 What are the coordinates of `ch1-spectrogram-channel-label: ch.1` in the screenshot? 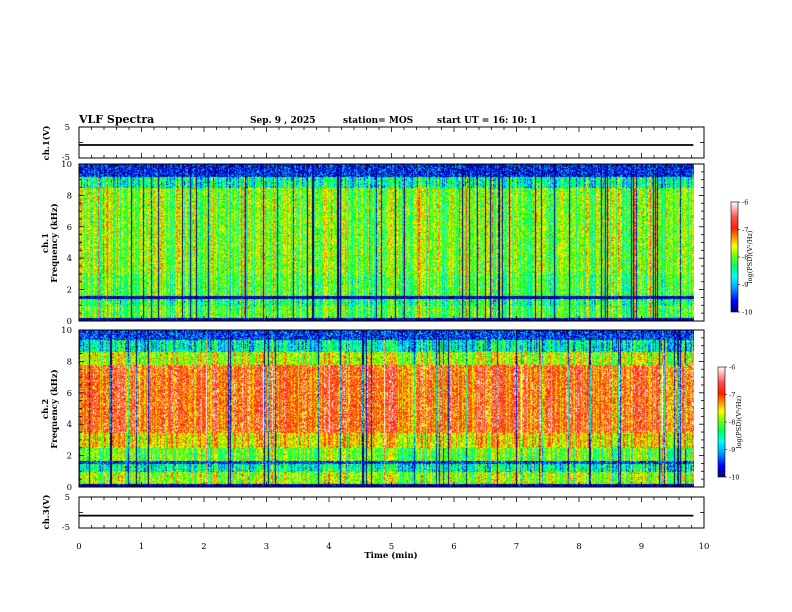 It's located at (46, 243).